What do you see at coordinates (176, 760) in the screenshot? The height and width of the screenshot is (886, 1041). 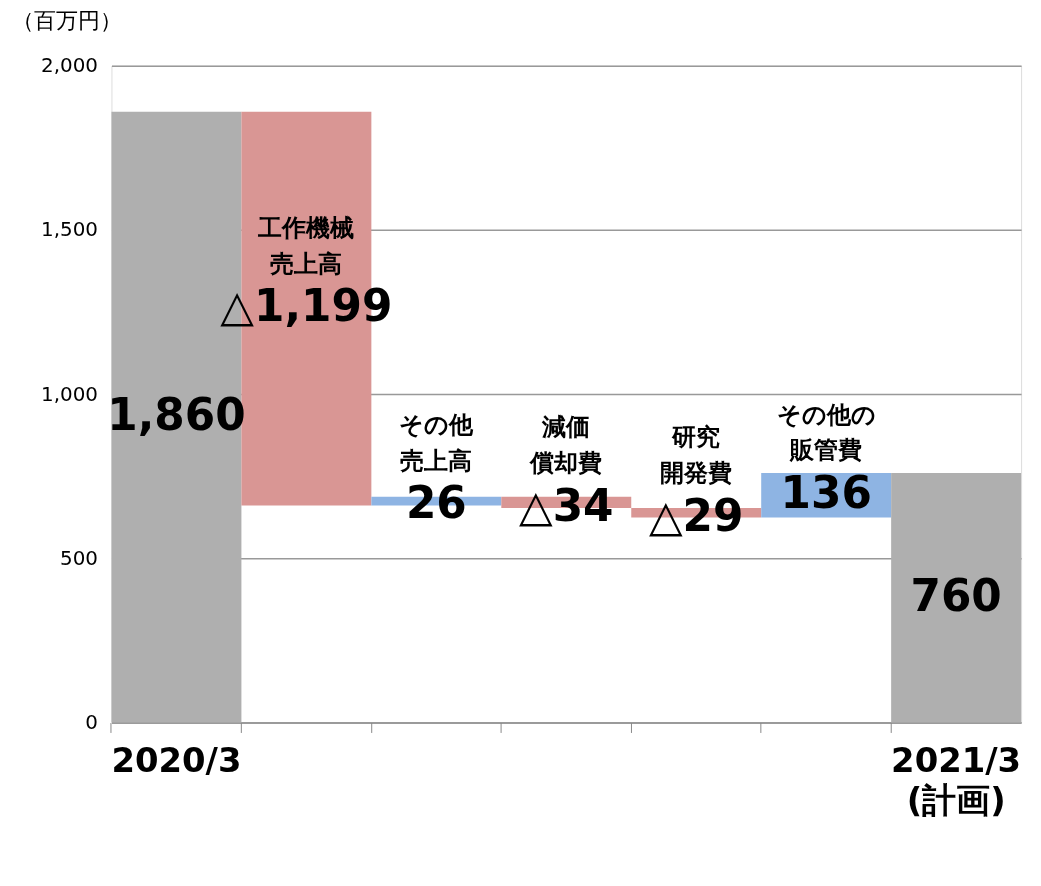 I see `x-tick-label: 2020/3` at bounding box center [176, 760].